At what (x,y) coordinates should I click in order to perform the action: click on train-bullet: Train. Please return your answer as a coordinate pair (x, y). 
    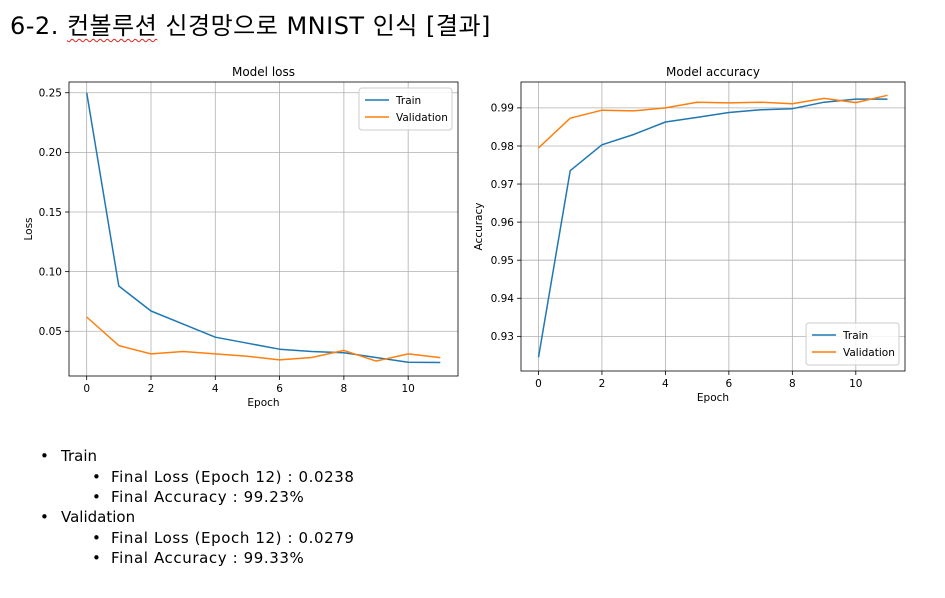
    Looking at the image, I should click on (197, 456).